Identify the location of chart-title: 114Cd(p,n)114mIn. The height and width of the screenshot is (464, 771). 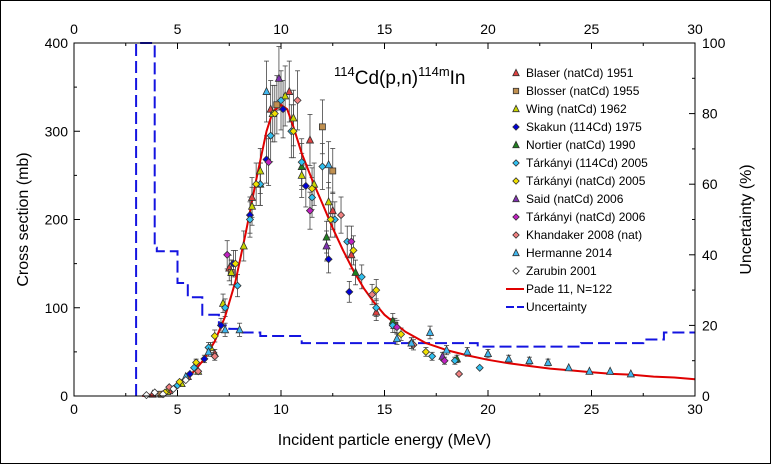
(400, 76).